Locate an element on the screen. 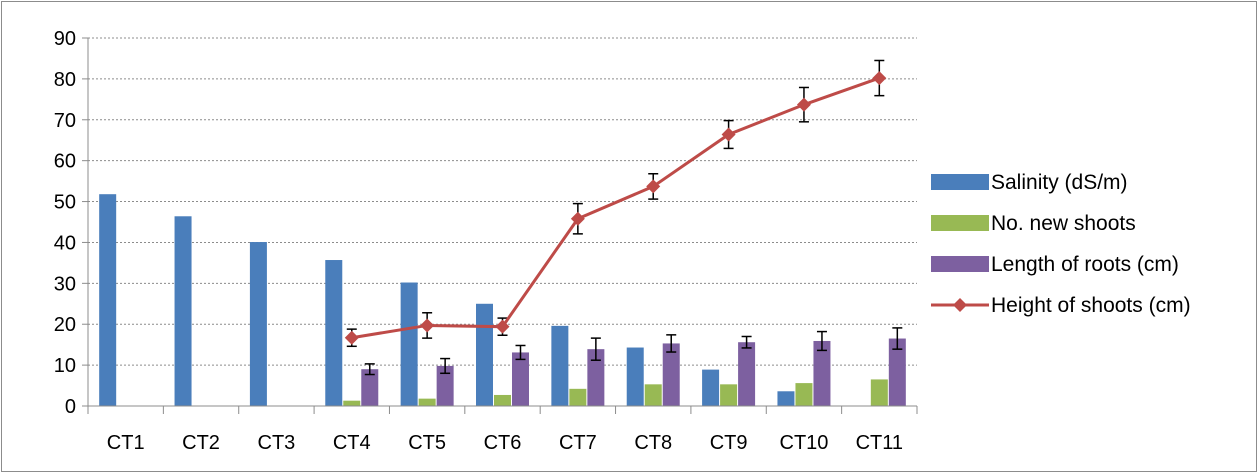  point-height-of-shoots-cm-ct9 is located at coordinates (728, 134).